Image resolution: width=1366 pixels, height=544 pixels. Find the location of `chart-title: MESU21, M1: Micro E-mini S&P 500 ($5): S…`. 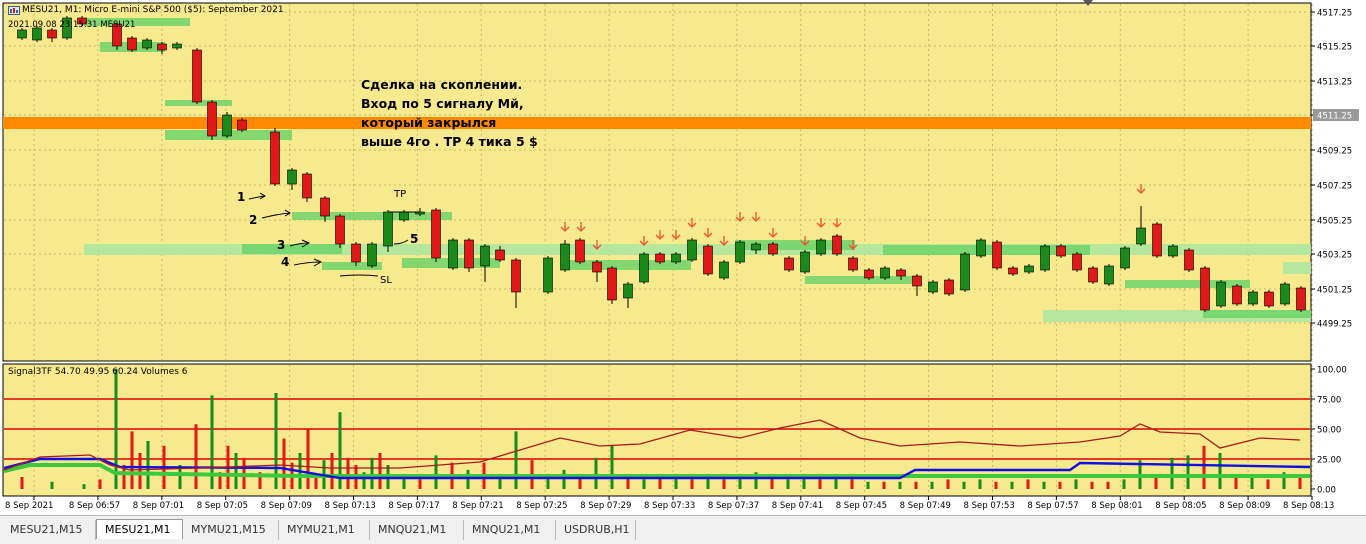

chart-title: MESU21, M1: Micro E-mini S&P 500 ($5): S… is located at coordinates (153, 10).